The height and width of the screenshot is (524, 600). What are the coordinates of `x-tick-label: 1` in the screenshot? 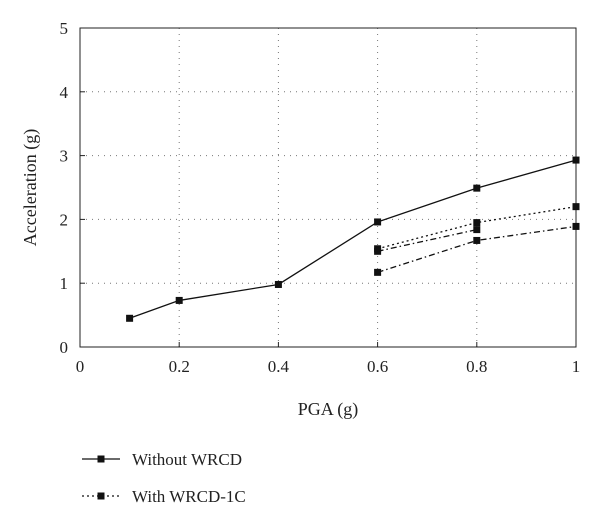 It's located at (576, 366).